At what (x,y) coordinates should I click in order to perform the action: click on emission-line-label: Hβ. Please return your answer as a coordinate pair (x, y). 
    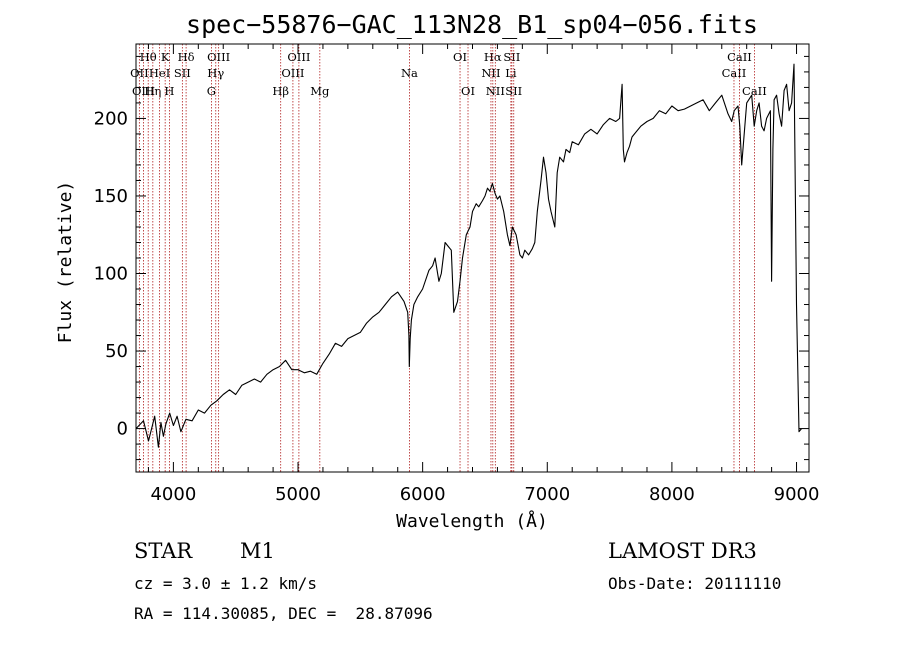
    Looking at the image, I should click on (280, 91).